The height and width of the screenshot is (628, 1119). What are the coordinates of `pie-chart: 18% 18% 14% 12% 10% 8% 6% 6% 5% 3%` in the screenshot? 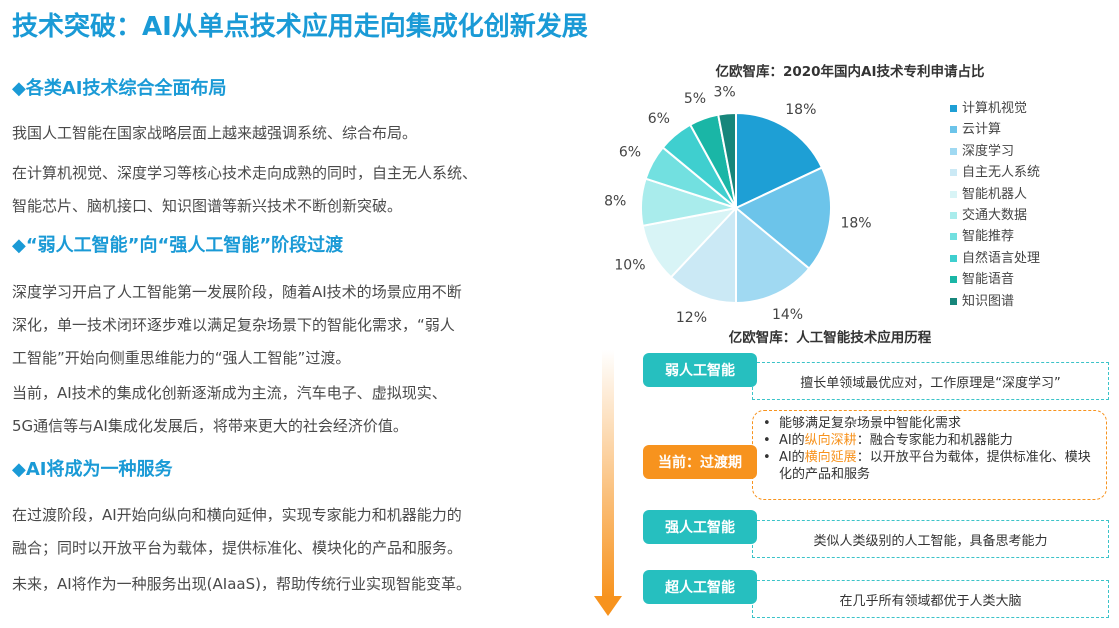 It's located at (737, 205).